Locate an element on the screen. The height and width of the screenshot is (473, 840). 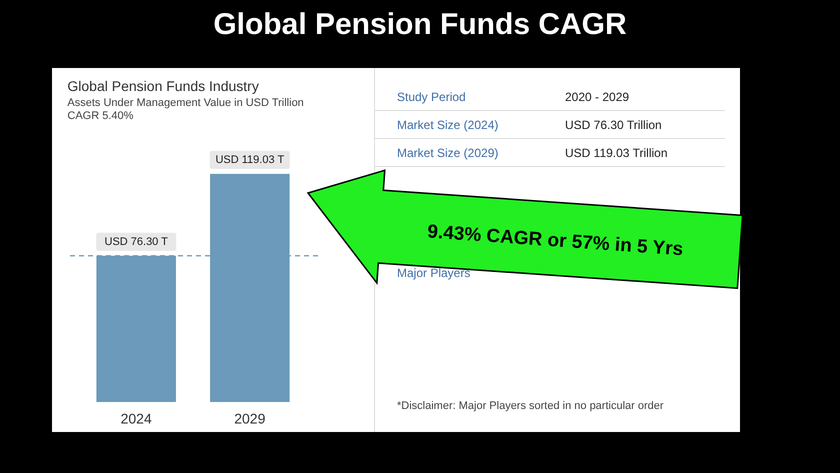
text: USD 119.03 Trillion is located at coordinates (616, 153).